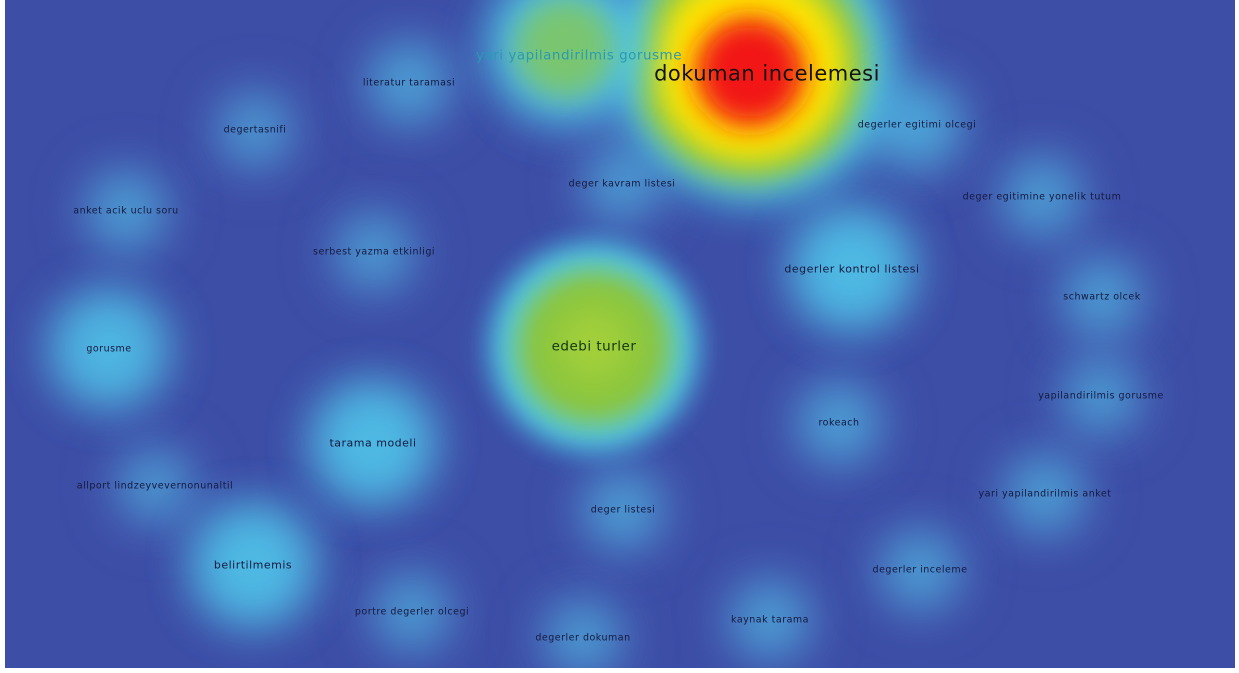  I want to click on term-label-yari-yapilandirilmis-anket: yari yapilandirilmis anket, so click(1045, 494).